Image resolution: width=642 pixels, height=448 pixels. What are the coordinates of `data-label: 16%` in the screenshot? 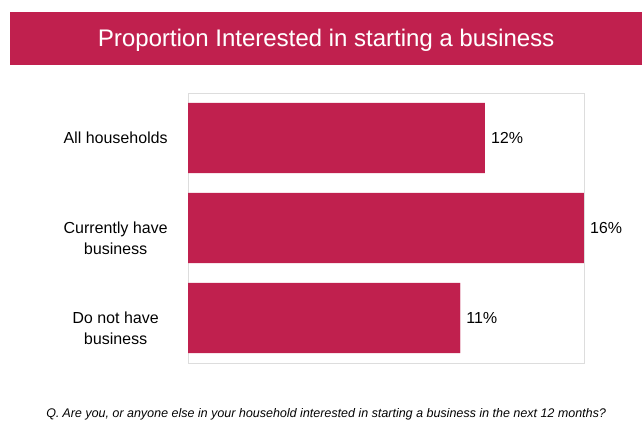 It's located at (606, 228).